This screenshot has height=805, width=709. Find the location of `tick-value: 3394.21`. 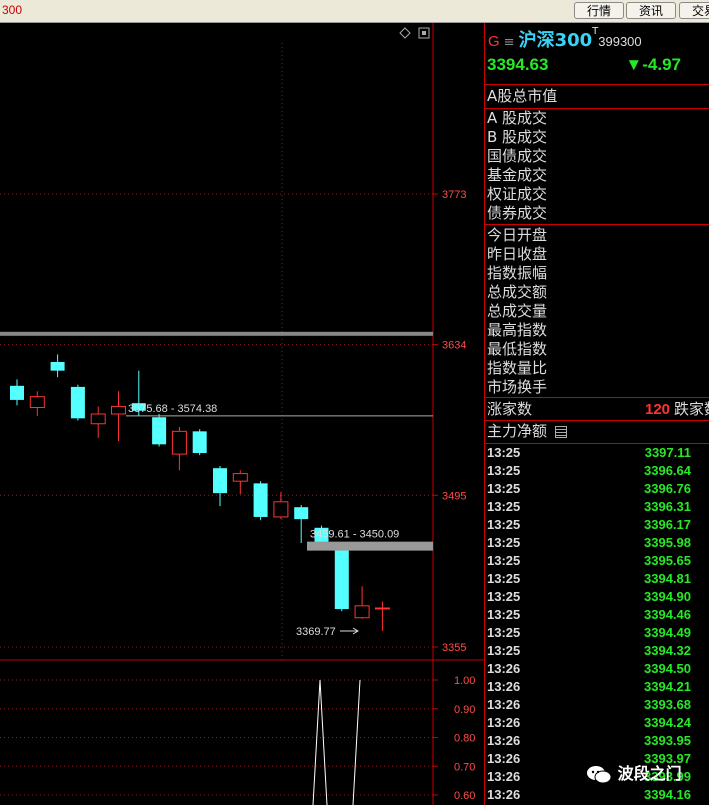

tick-value: 3394.21 is located at coordinates (667, 686).